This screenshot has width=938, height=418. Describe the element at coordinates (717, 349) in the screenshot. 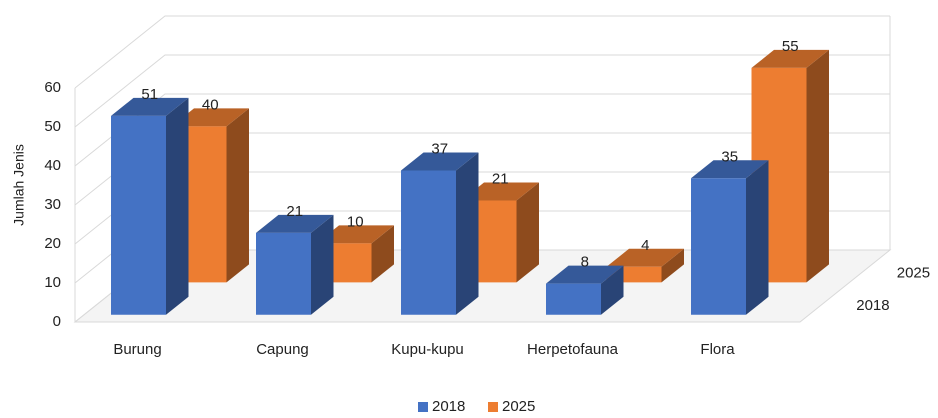

I see `x-tick-label: Flora` at that location.